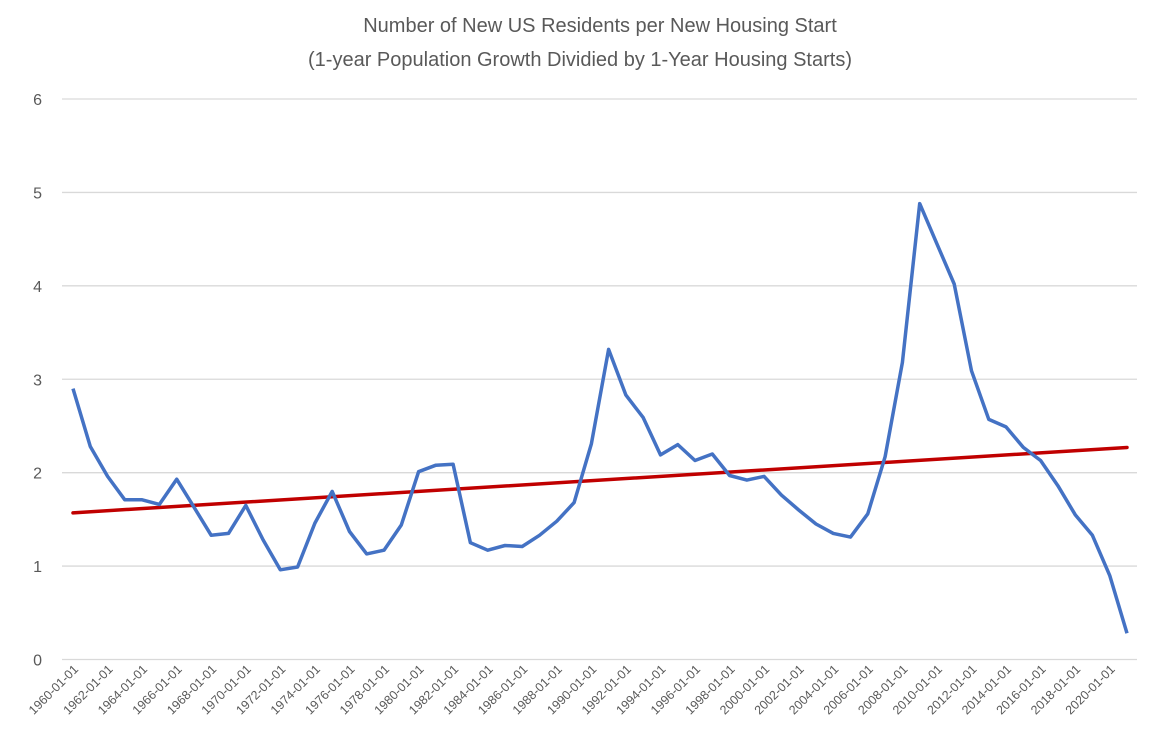 The width and height of the screenshot is (1160, 748). What do you see at coordinates (37, 661) in the screenshot?
I see `y-tick-label: 0` at bounding box center [37, 661].